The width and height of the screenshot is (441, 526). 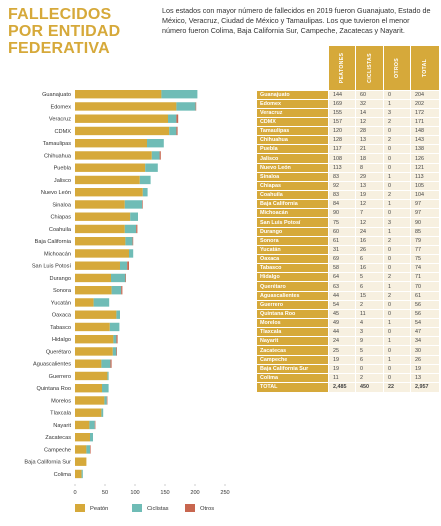 I want to click on table-row: Baja California Sur 19 0 0 19, so click(x=347, y=368).